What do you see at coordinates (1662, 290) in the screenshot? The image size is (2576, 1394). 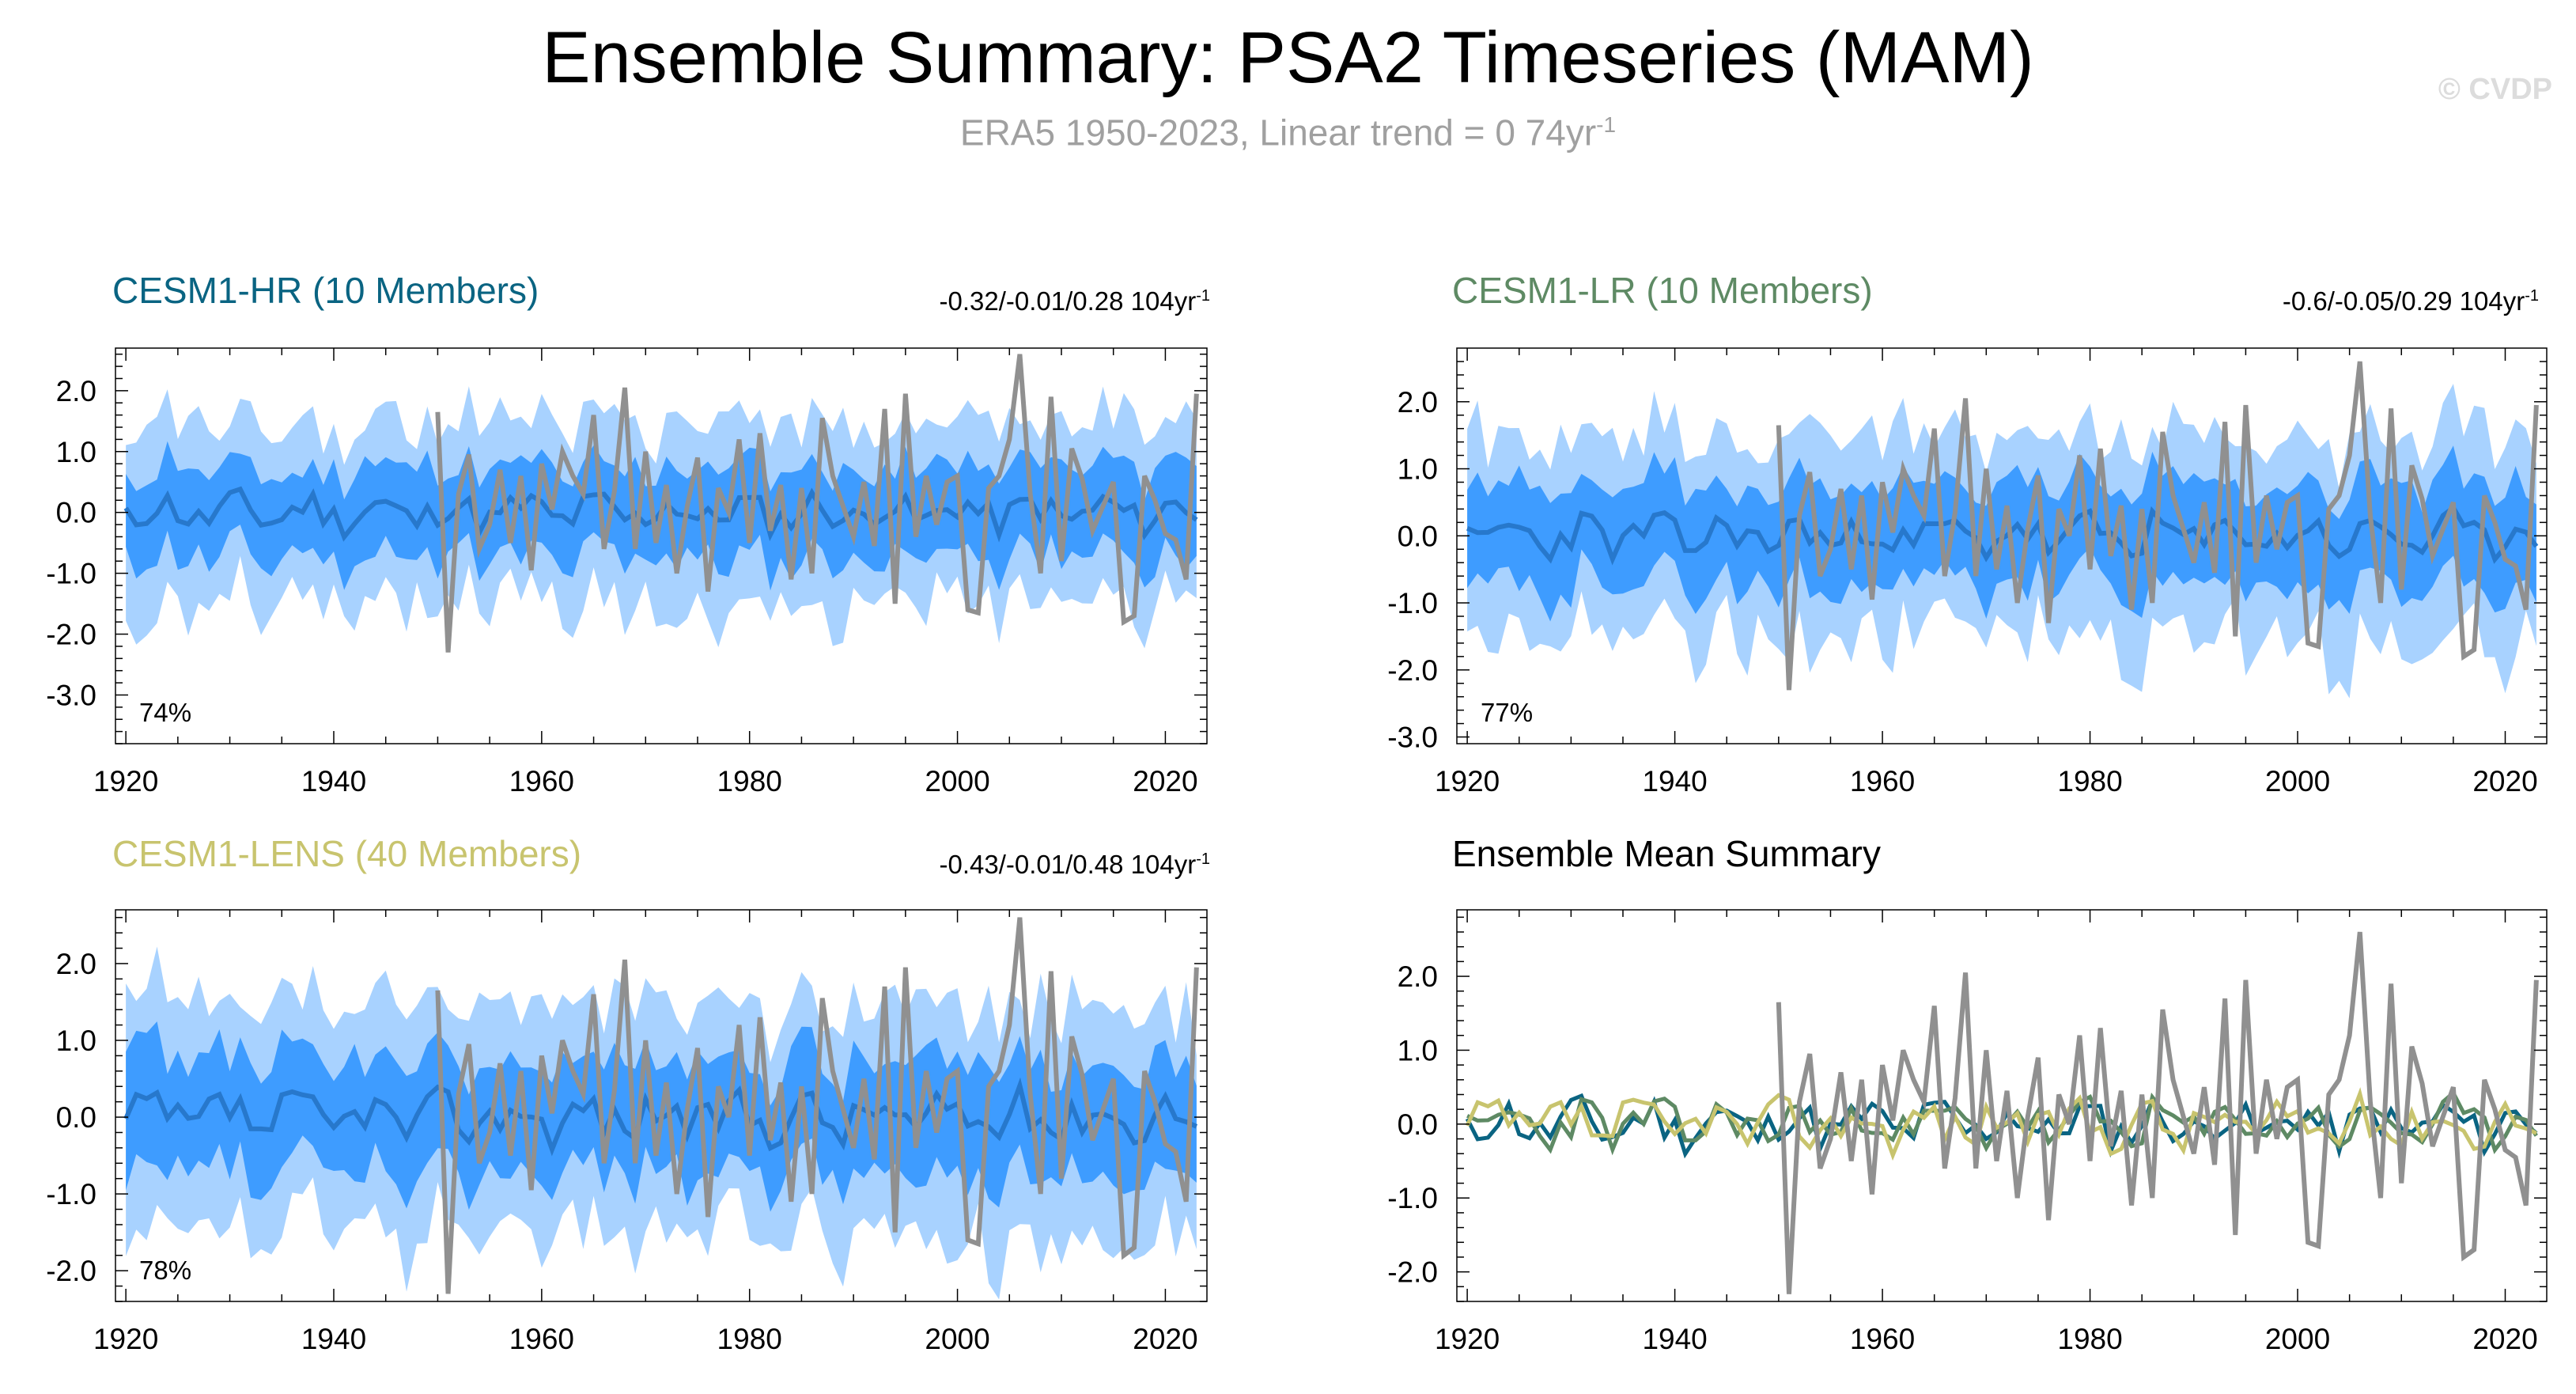 I see `panel-title-lr: CESM1-LR (10 Members)` at bounding box center [1662, 290].